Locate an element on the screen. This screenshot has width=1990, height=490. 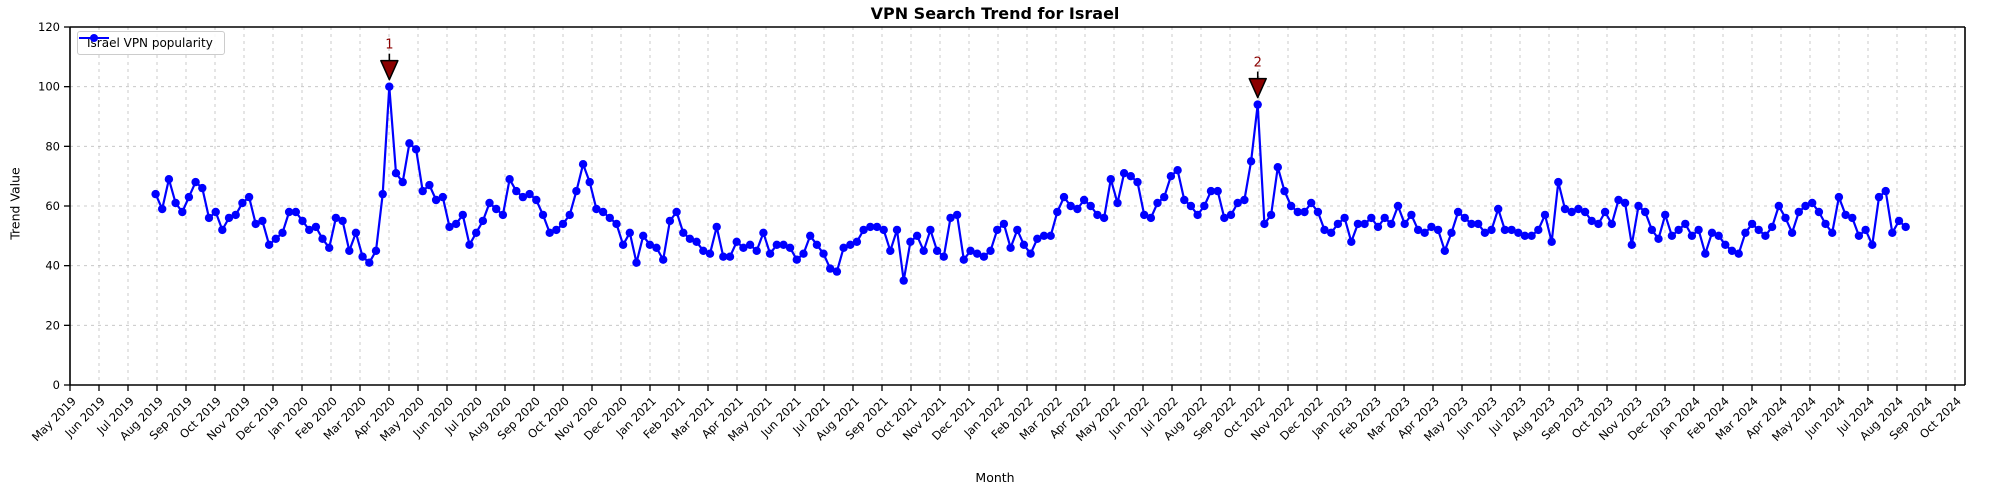
legend-line-sample is located at coordinates (94, 38).